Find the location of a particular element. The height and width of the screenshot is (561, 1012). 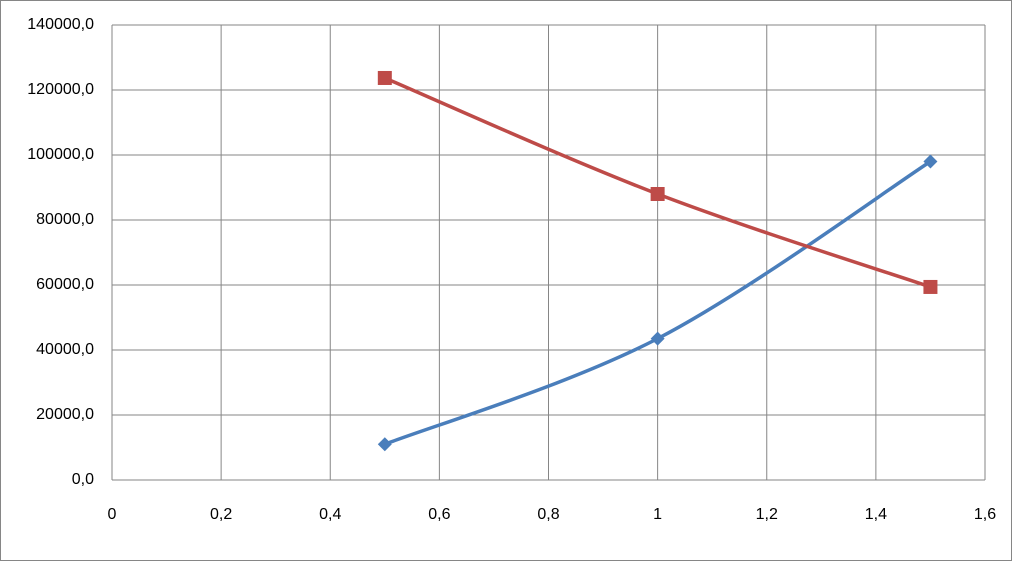

y-tick-label: 140000,0 is located at coordinates (60, 24).